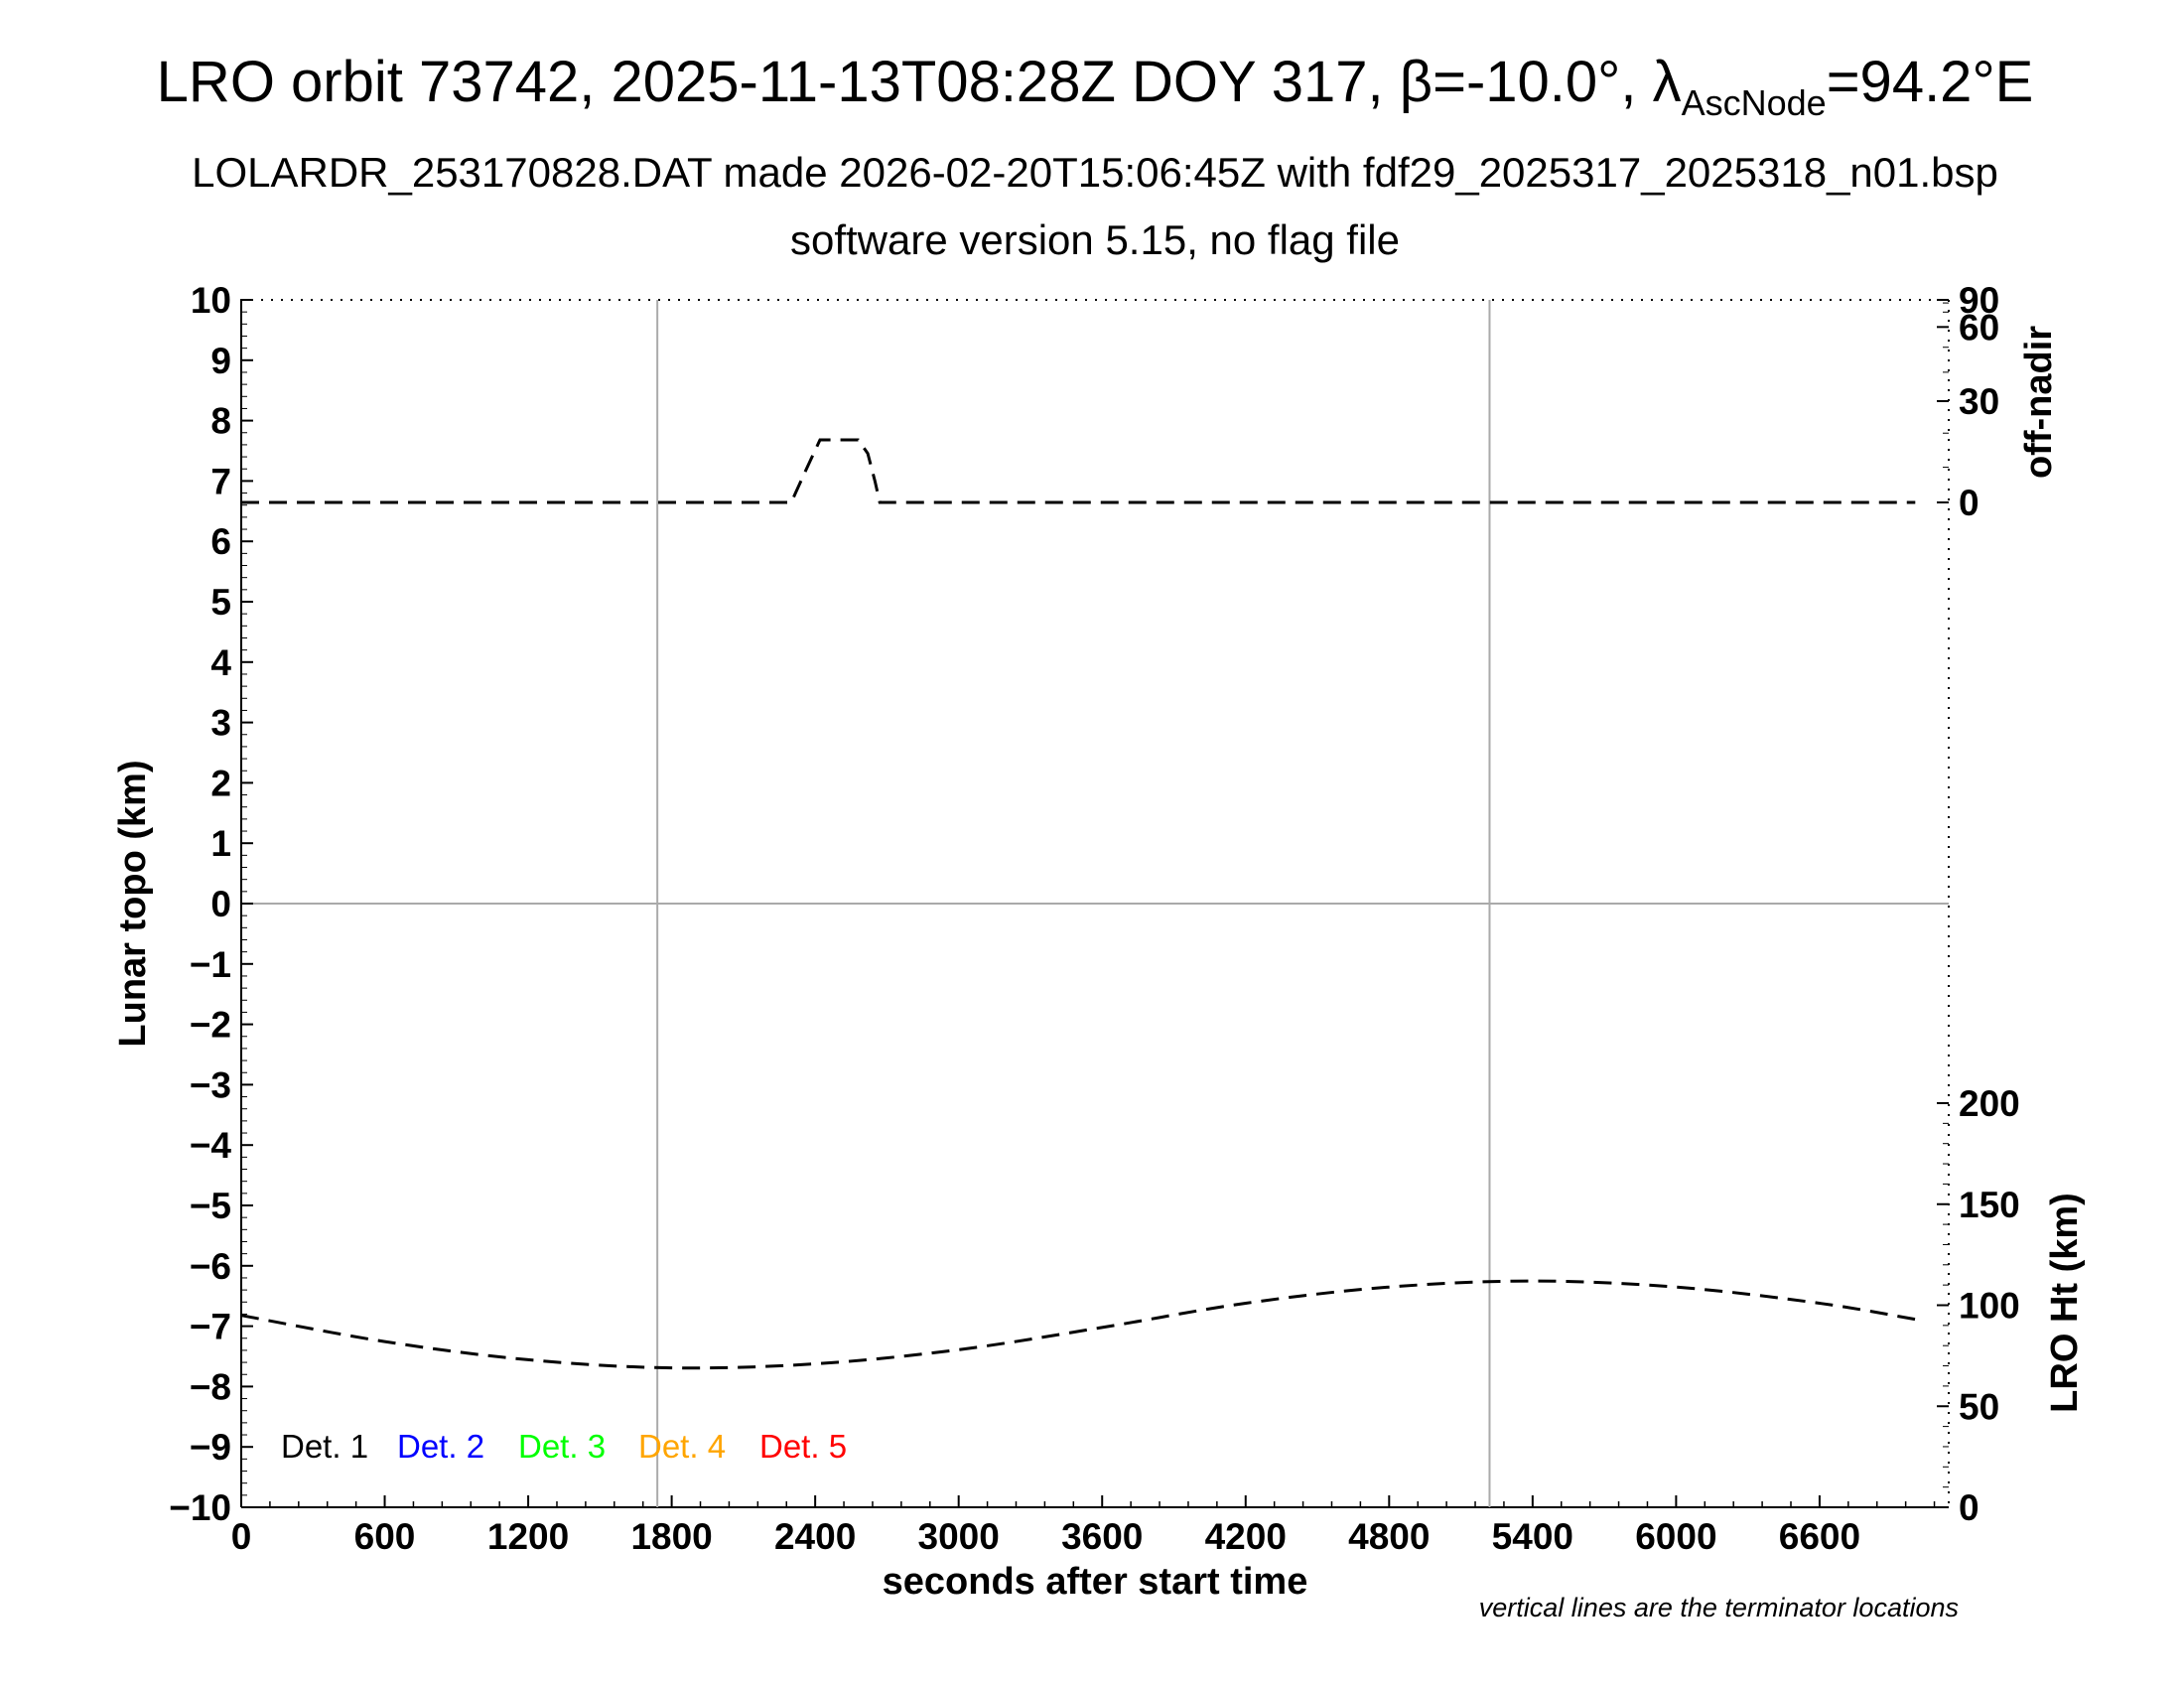 Image resolution: width=2184 pixels, height=1688 pixels. I want to click on y-left-tick-label--1: −1, so click(210, 964).